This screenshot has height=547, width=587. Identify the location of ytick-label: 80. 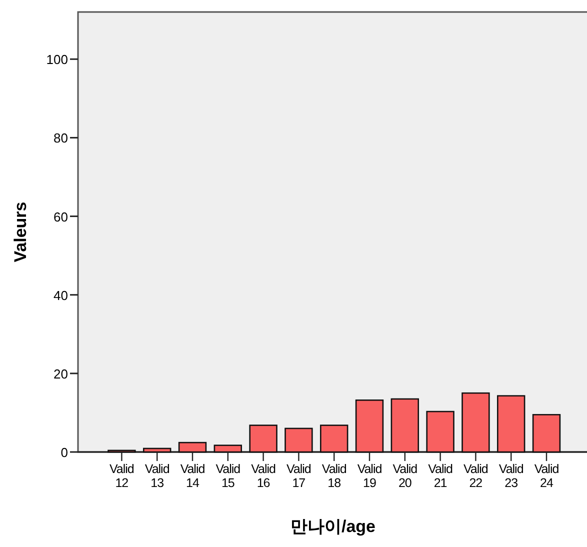
(61, 138).